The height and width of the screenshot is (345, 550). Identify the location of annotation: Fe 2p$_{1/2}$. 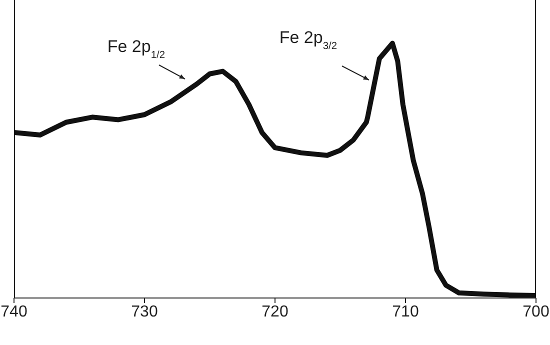
(136, 48).